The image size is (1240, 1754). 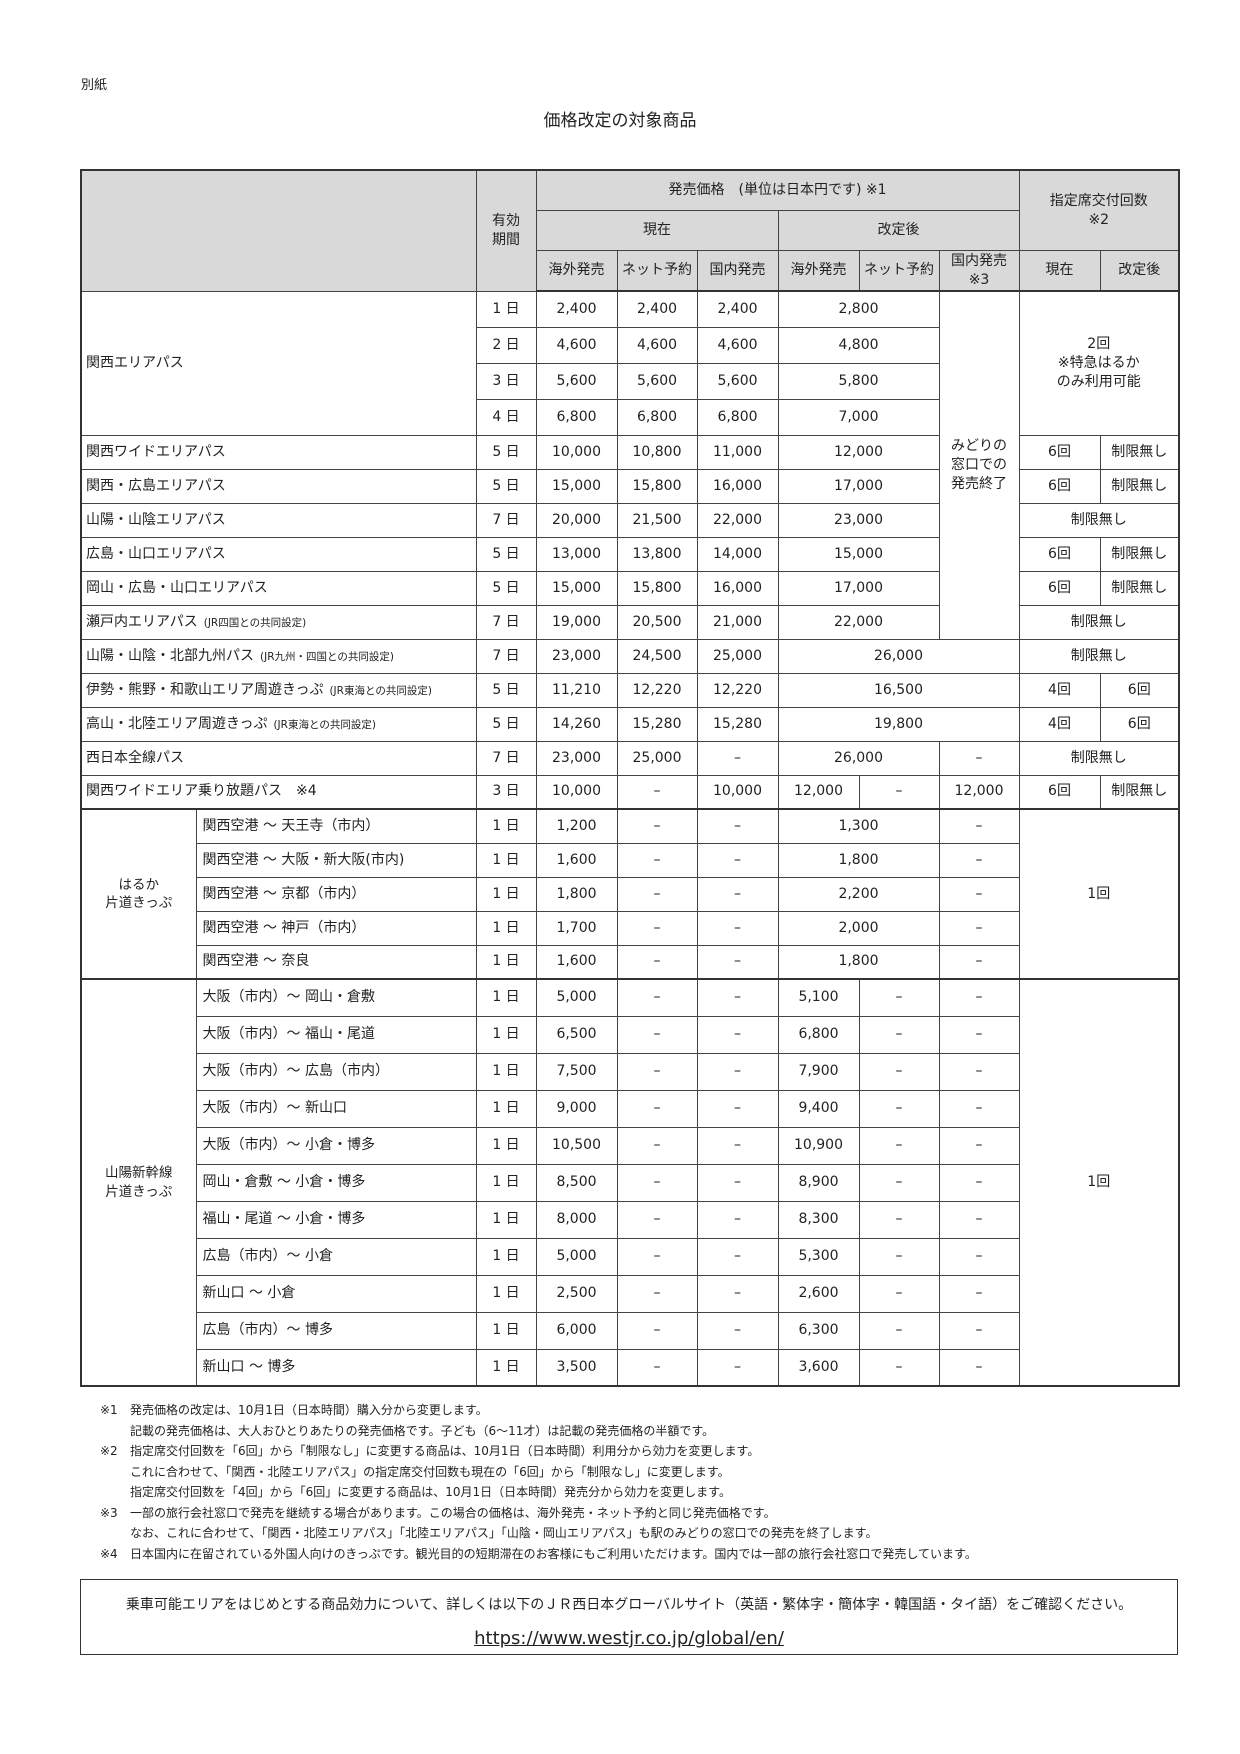 What do you see at coordinates (288, 997) in the screenshot?
I see `cell-text: 大阪（市内）～ 岡山・倉敷` at bounding box center [288, 997].